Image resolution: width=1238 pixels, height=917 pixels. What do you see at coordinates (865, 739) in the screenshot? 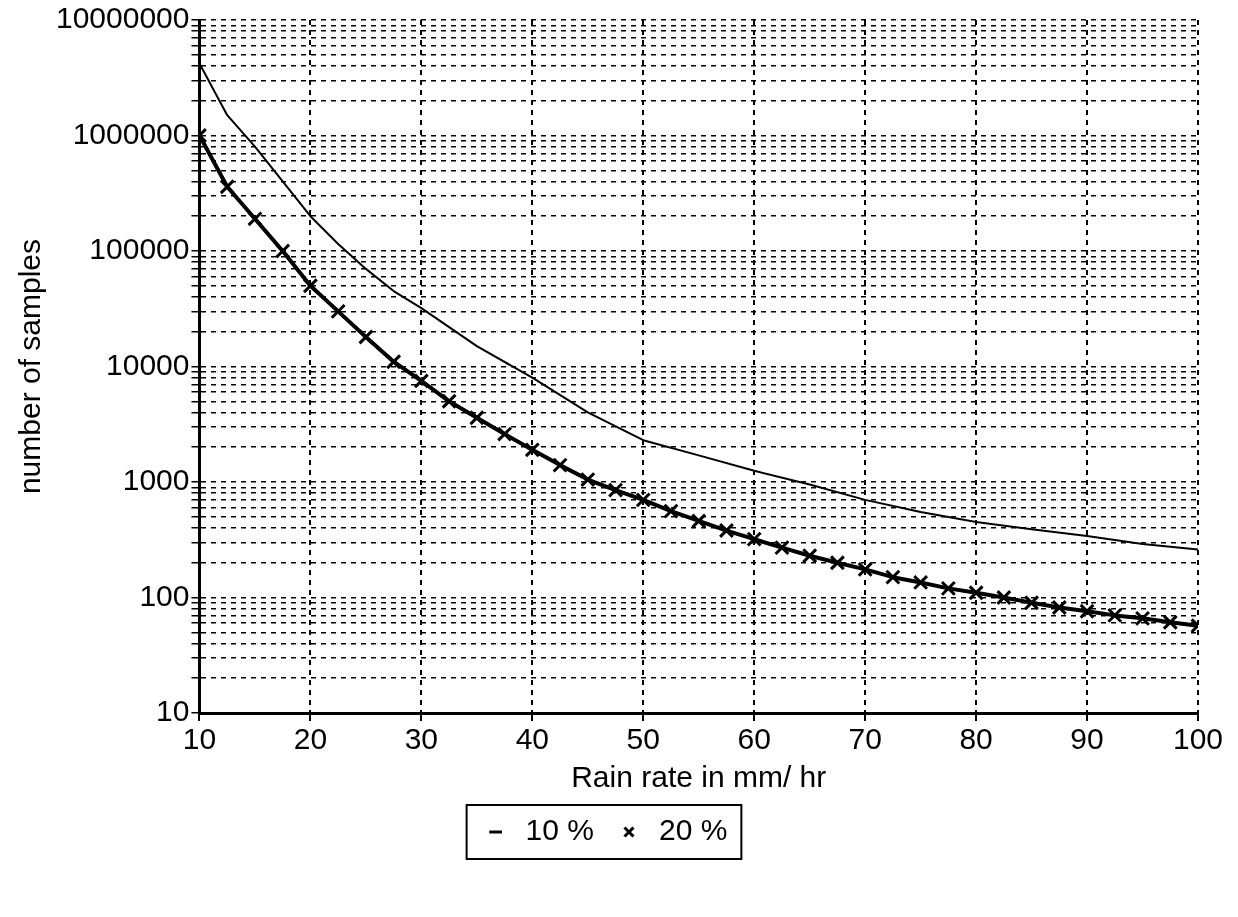
I see `x-tick-label: 70` at bounding box center [865, 739].